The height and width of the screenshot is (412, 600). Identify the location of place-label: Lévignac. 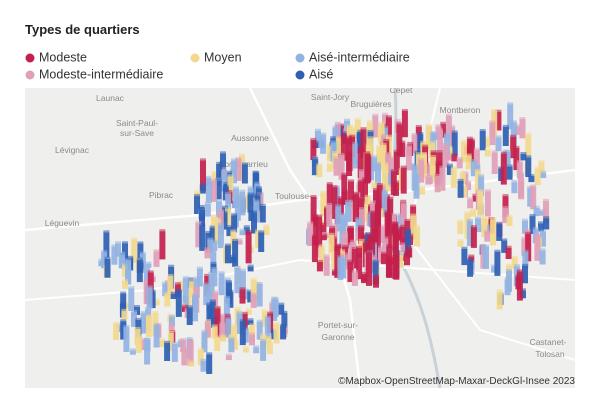
(72, 150).